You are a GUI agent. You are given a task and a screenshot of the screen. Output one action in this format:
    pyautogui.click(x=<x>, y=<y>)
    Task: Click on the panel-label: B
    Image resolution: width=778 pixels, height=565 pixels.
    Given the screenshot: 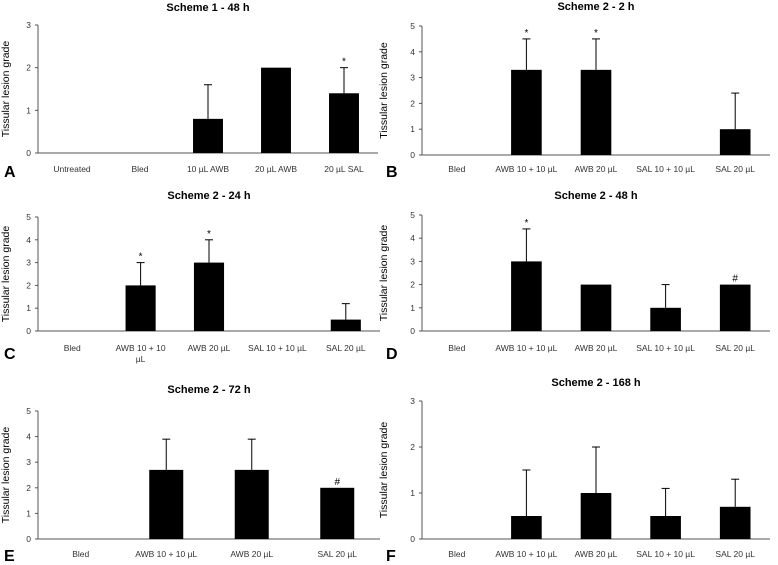 What is the action you would take?
    pyautogui.click(x=392, y=172)
    